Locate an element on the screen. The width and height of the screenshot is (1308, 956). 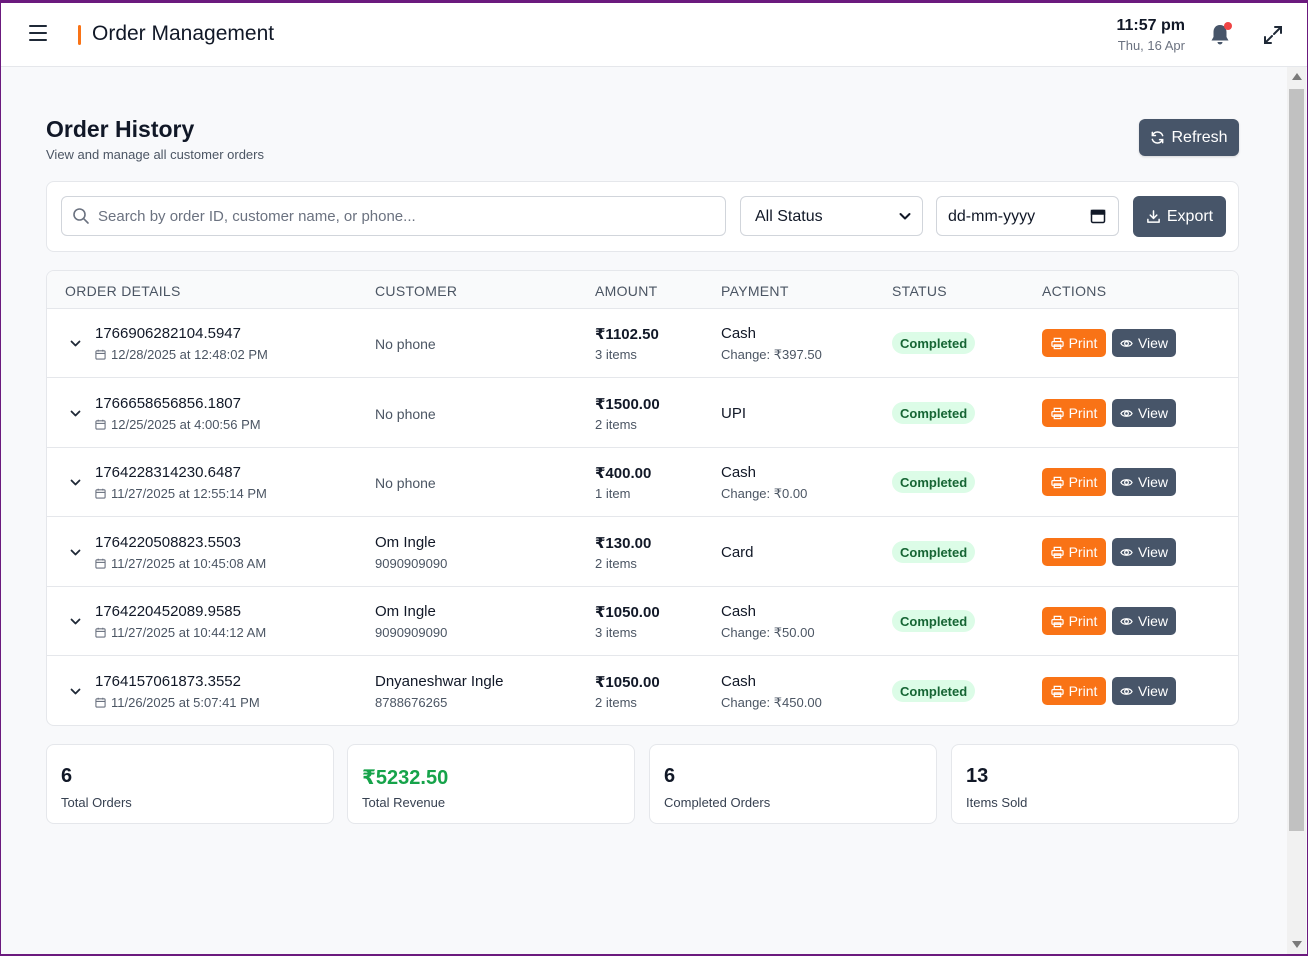
scroll-thumb is located at coordinates (1296, 460).